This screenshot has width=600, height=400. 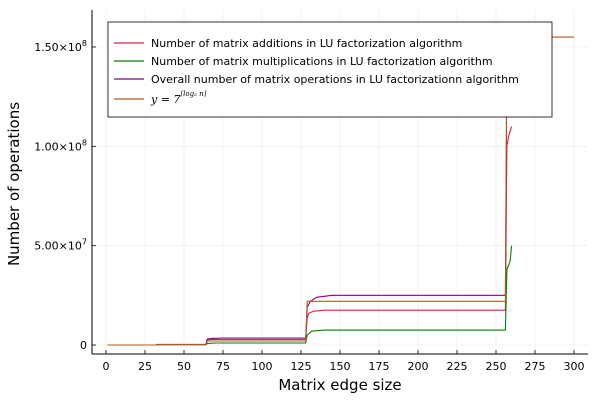 What do you see at coordinates (262, 366) in the screenshot?
I see `x-tick-label: 100` at bounding box center [262, 366].